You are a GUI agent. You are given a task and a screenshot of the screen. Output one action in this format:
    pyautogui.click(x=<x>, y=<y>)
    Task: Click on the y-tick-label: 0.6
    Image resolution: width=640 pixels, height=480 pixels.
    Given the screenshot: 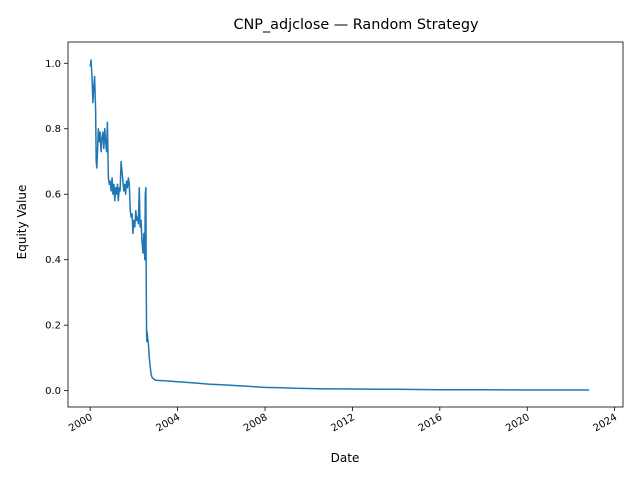 What is the action you would take?
    pyautogui.click(x=53, y=195)
    